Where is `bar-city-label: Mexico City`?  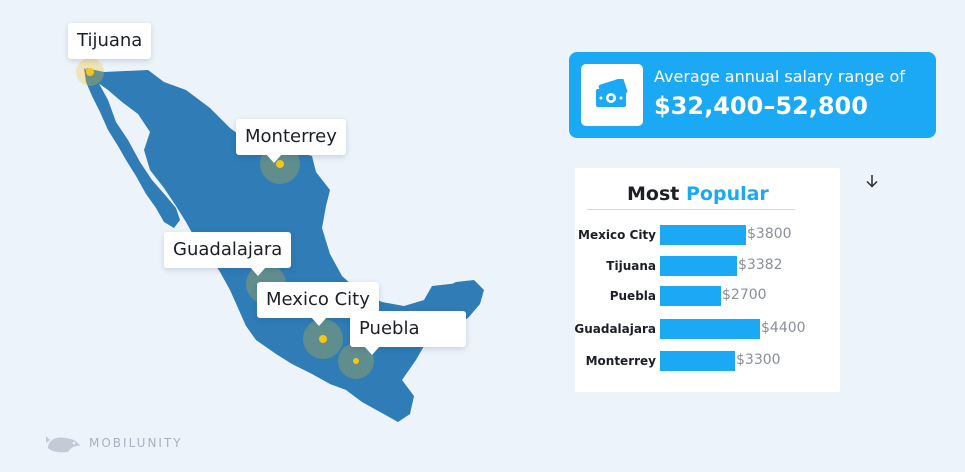
bar-city-label: Mexico City is located at coordinates (617, 235).